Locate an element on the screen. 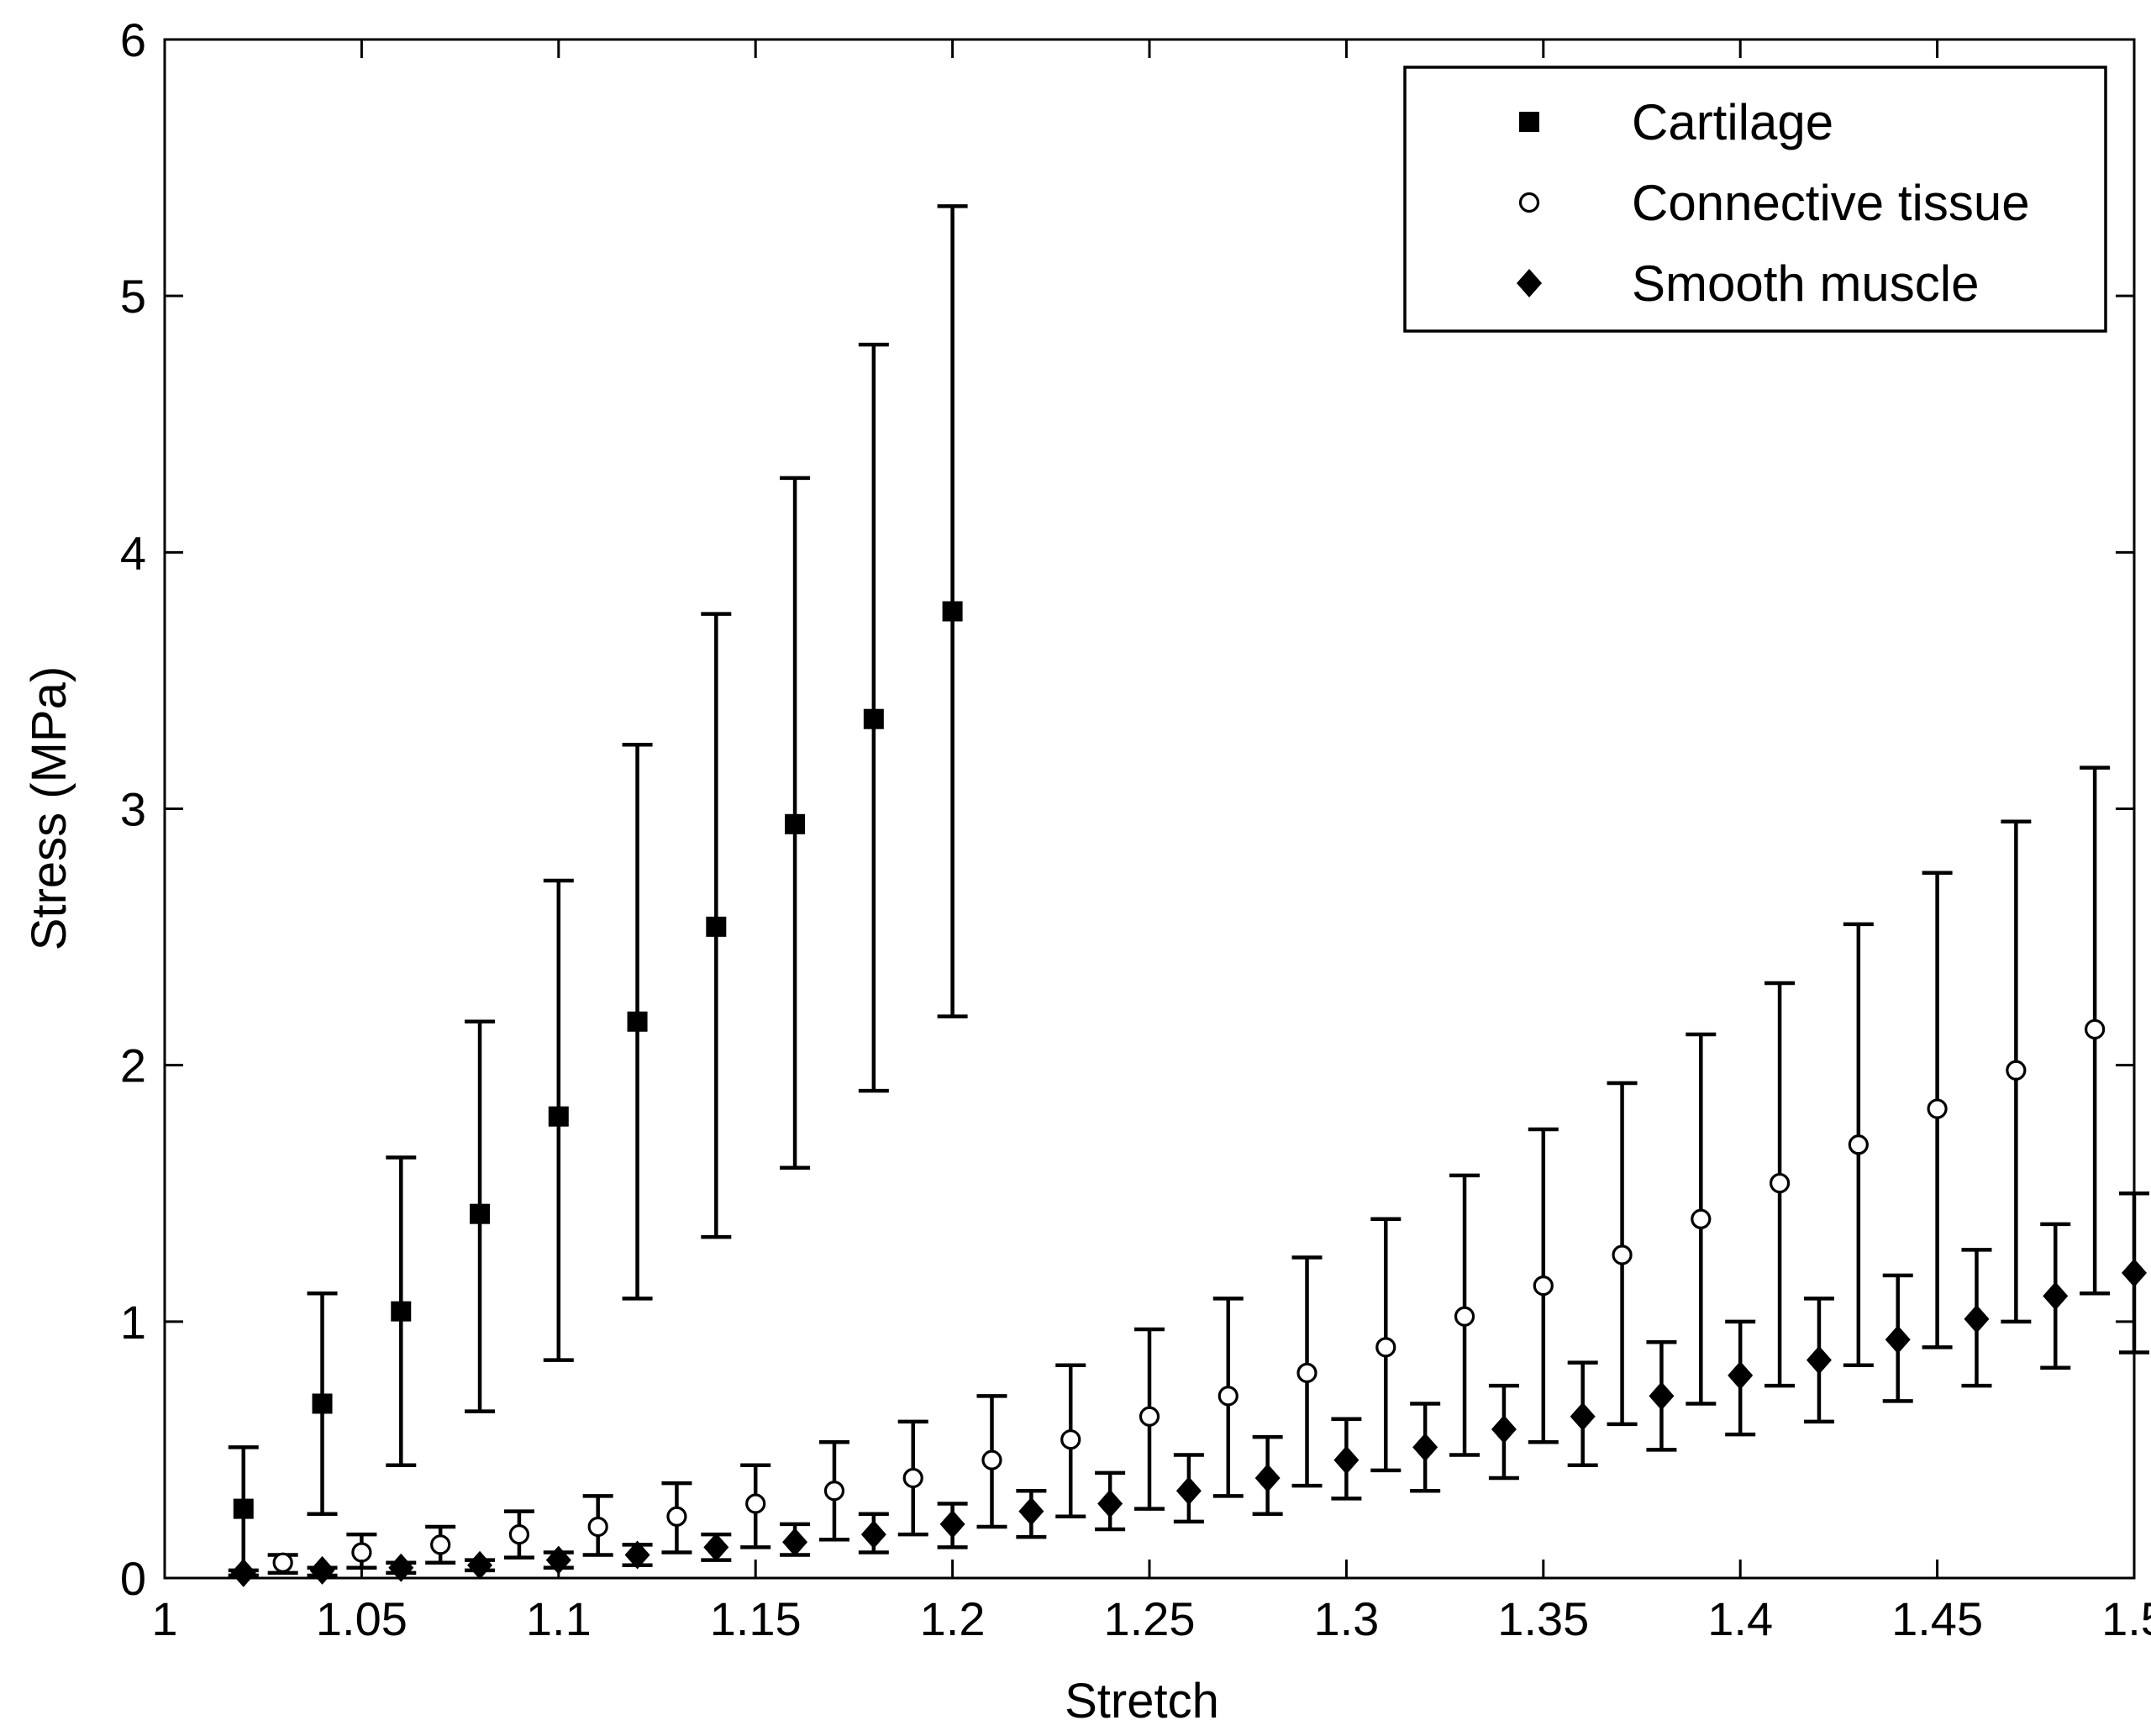  legend-item: Smooth muscle is located at coordinates (1749, 283).